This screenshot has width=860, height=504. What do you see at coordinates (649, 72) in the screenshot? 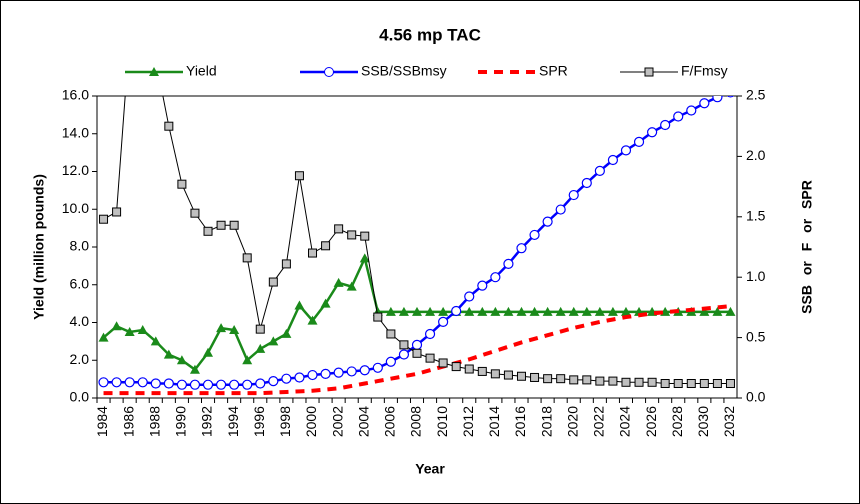
I see `legend-symbol` at bounding box center [649, 72].